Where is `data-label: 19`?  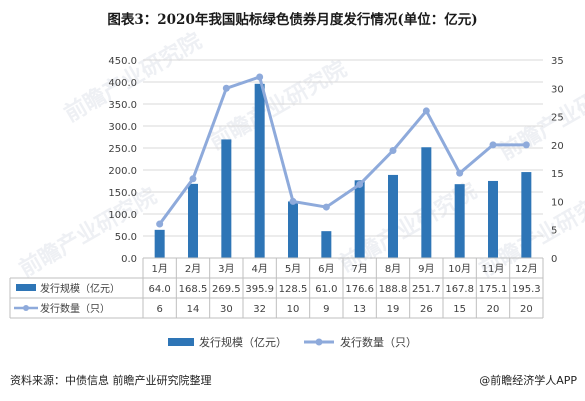
data-label: 19 is located at coordinates (393, 309).